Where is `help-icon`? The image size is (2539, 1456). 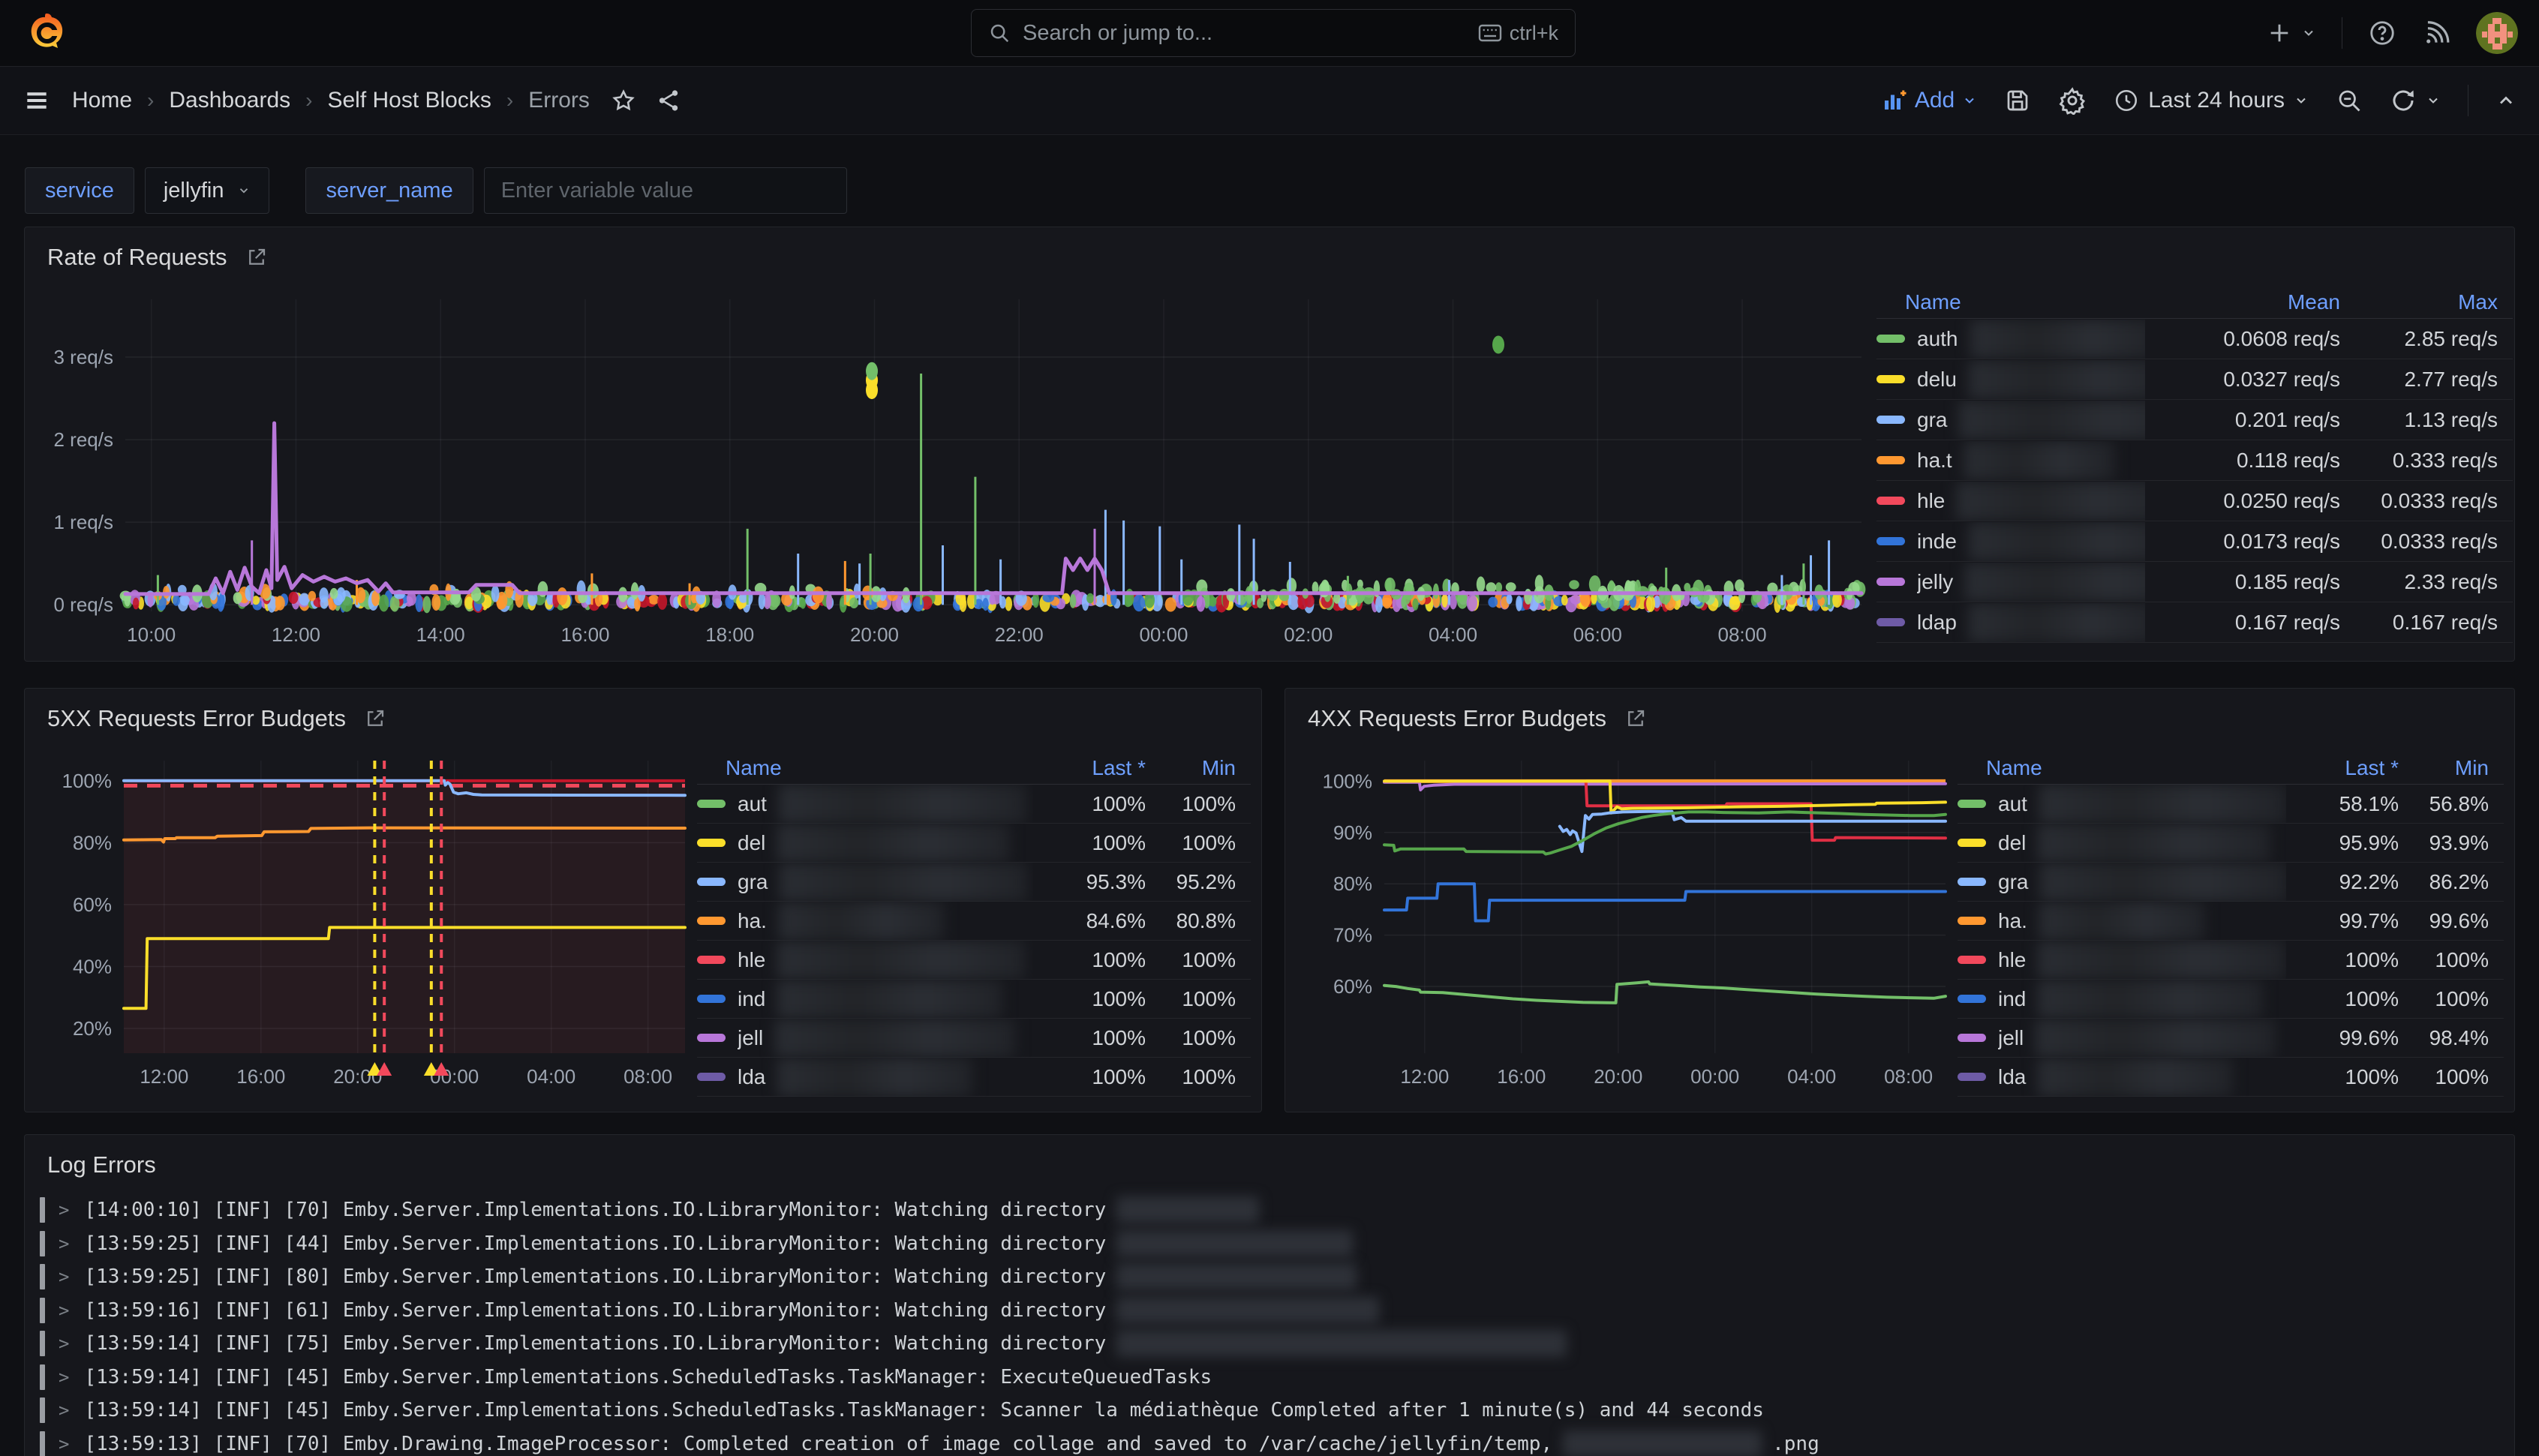 help-icon is located at coordinates (2382, 33).